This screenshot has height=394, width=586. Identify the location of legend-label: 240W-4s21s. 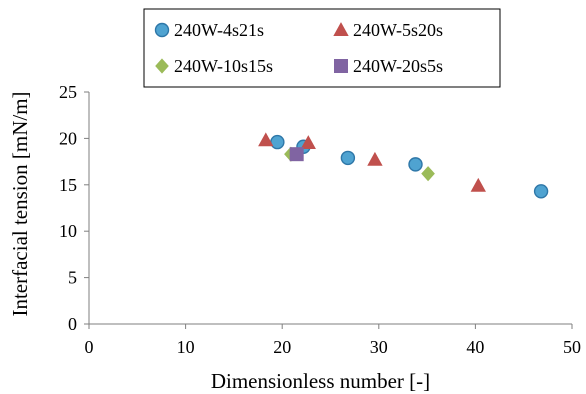
(219, 30).